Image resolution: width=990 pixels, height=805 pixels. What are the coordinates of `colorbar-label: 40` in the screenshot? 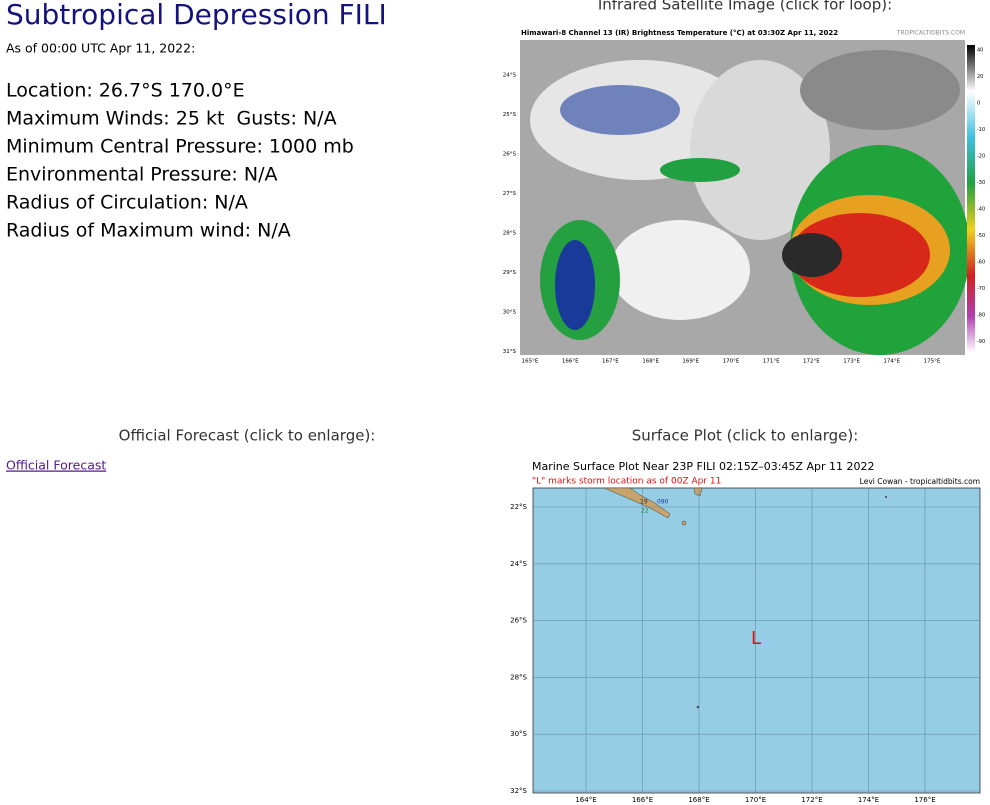 It's located at (980, 51).